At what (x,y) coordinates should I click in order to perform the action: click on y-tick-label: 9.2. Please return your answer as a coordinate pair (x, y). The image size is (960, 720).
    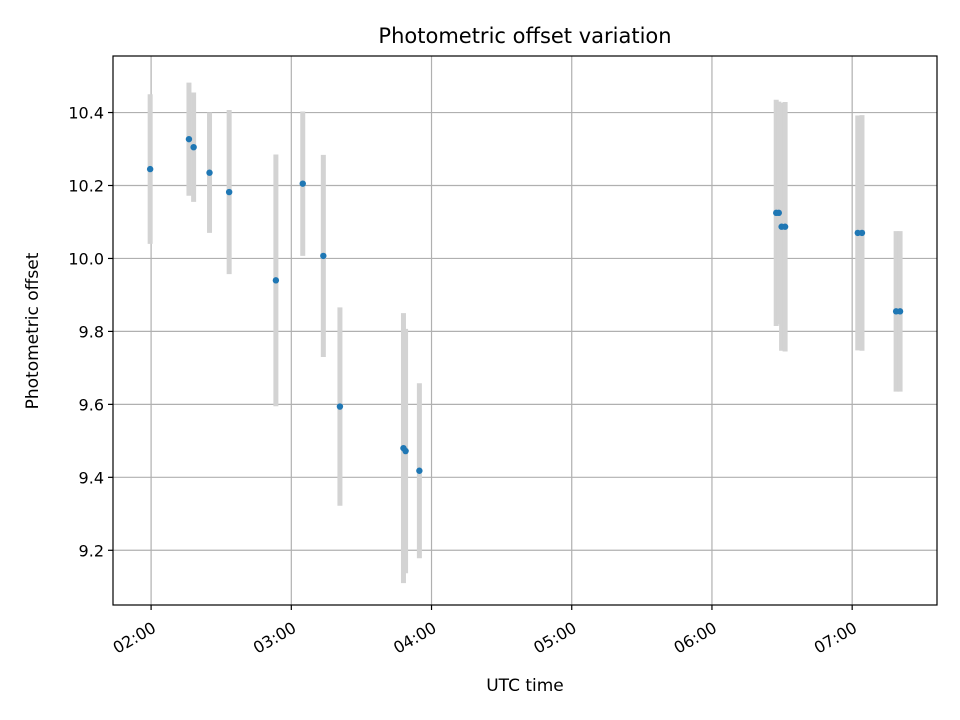
    Looking at the image, I should click on (91, 550).